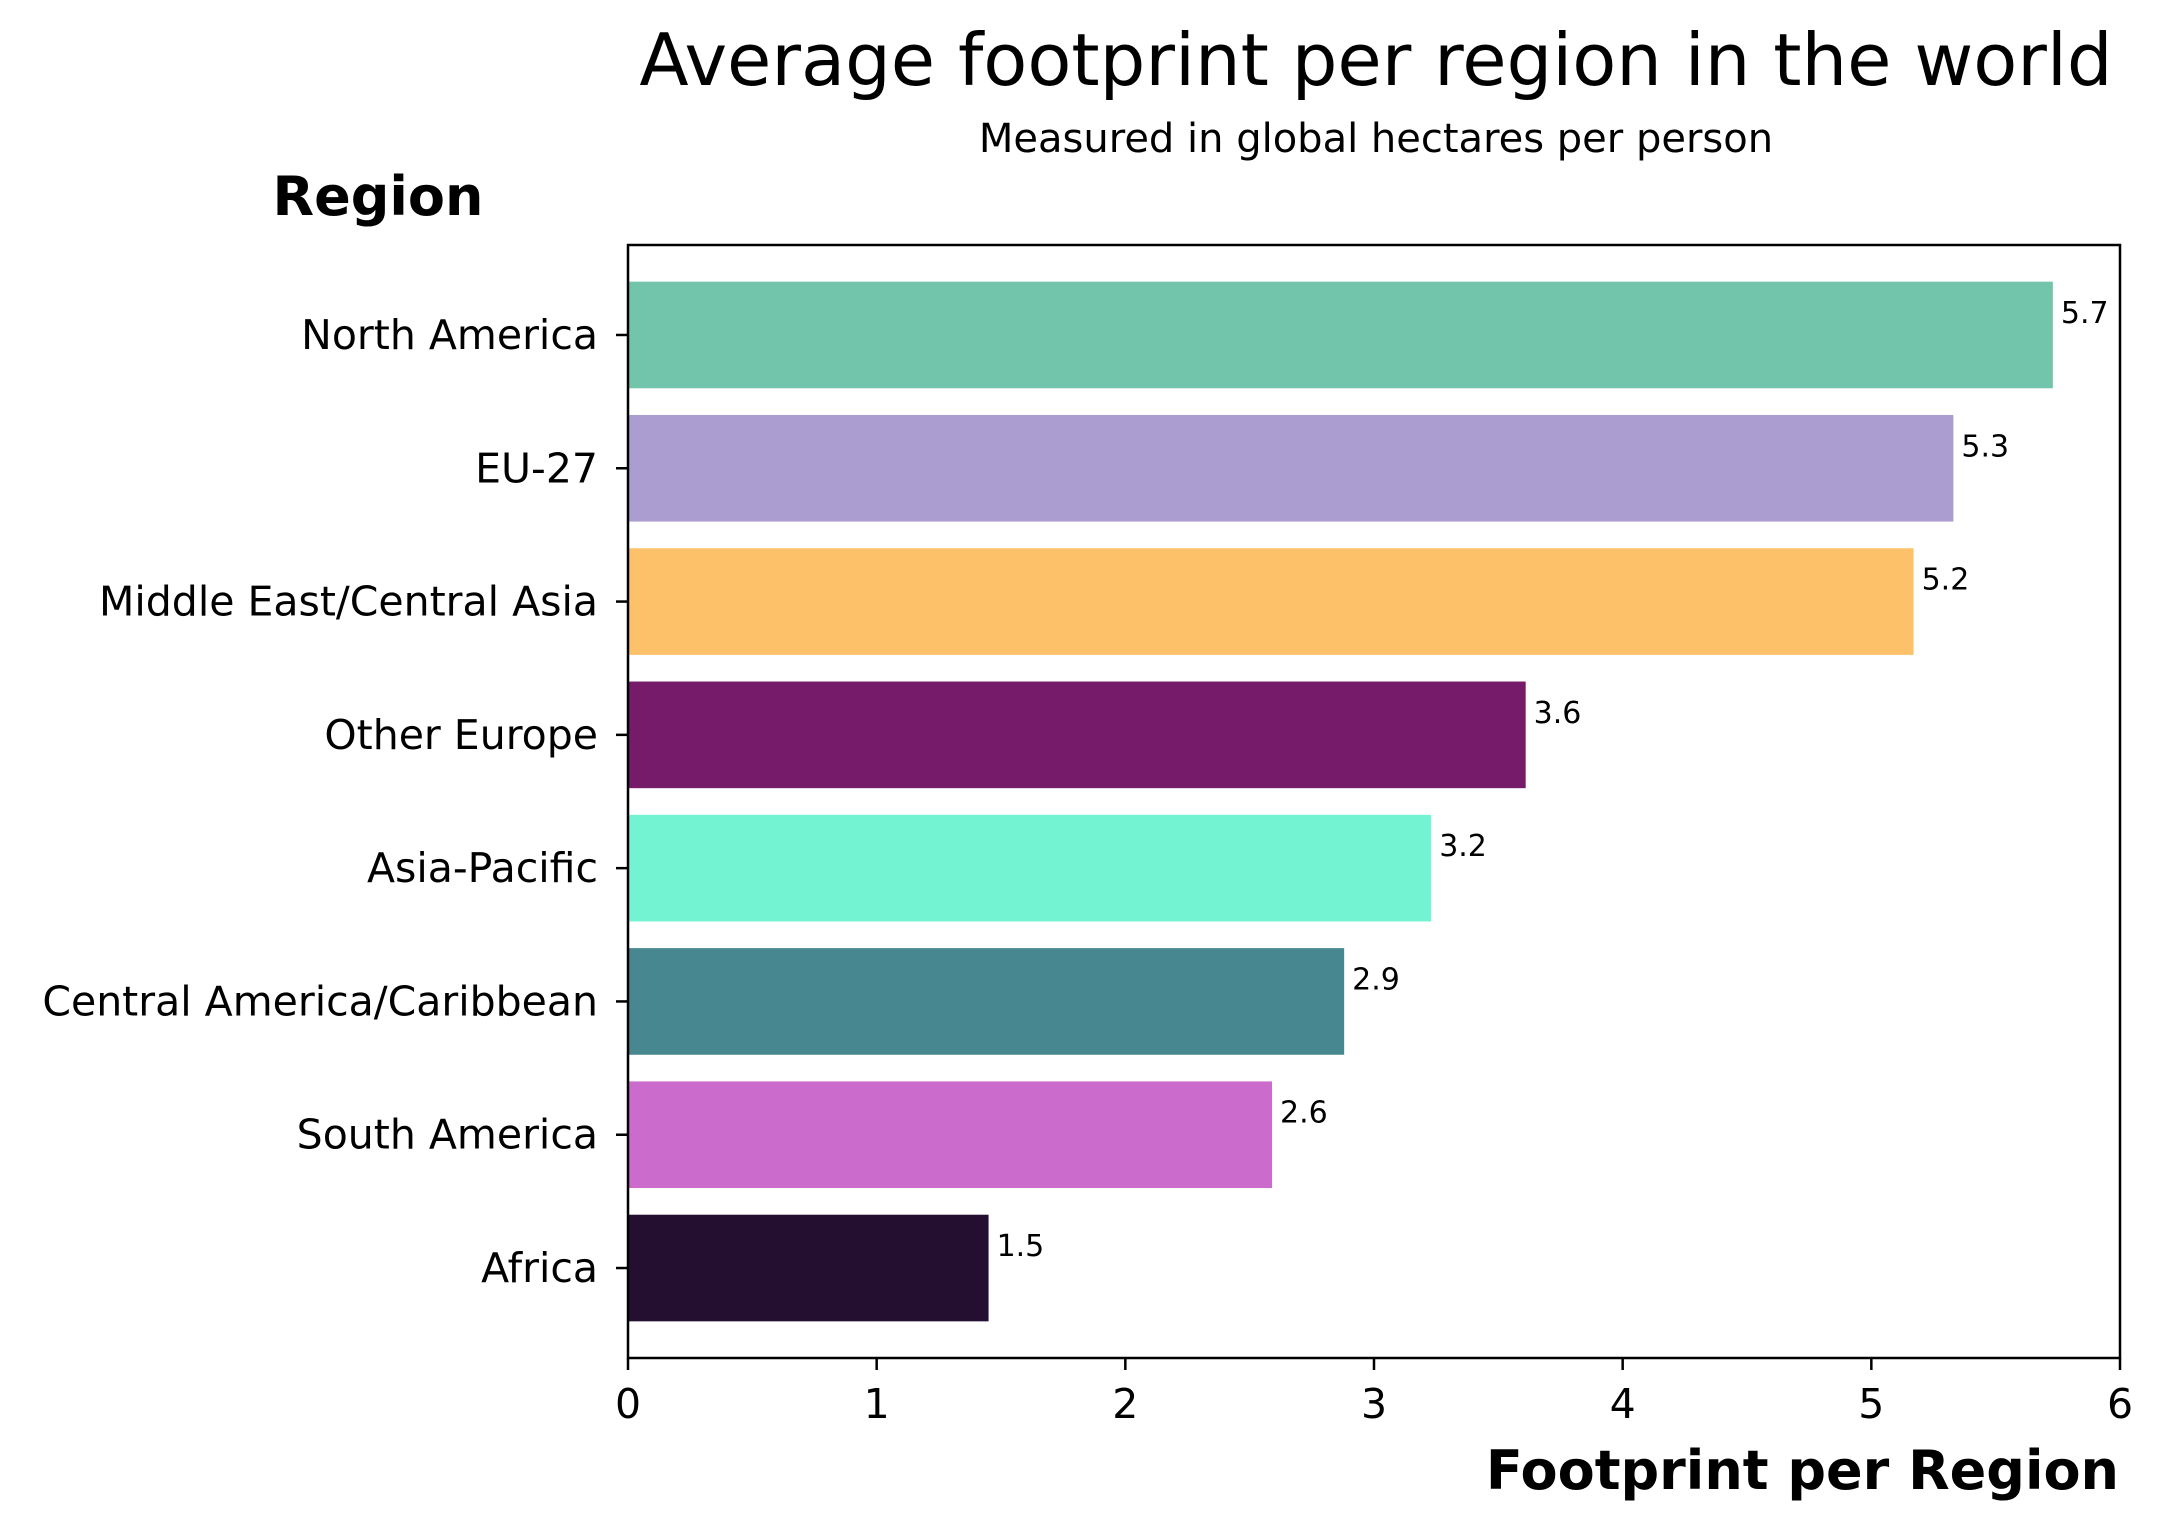  What do you see at coordinates (1304, 1113) in the screenshot?
I see `data-label-south-america: 2.6` at bounding box center [1304, 1113].